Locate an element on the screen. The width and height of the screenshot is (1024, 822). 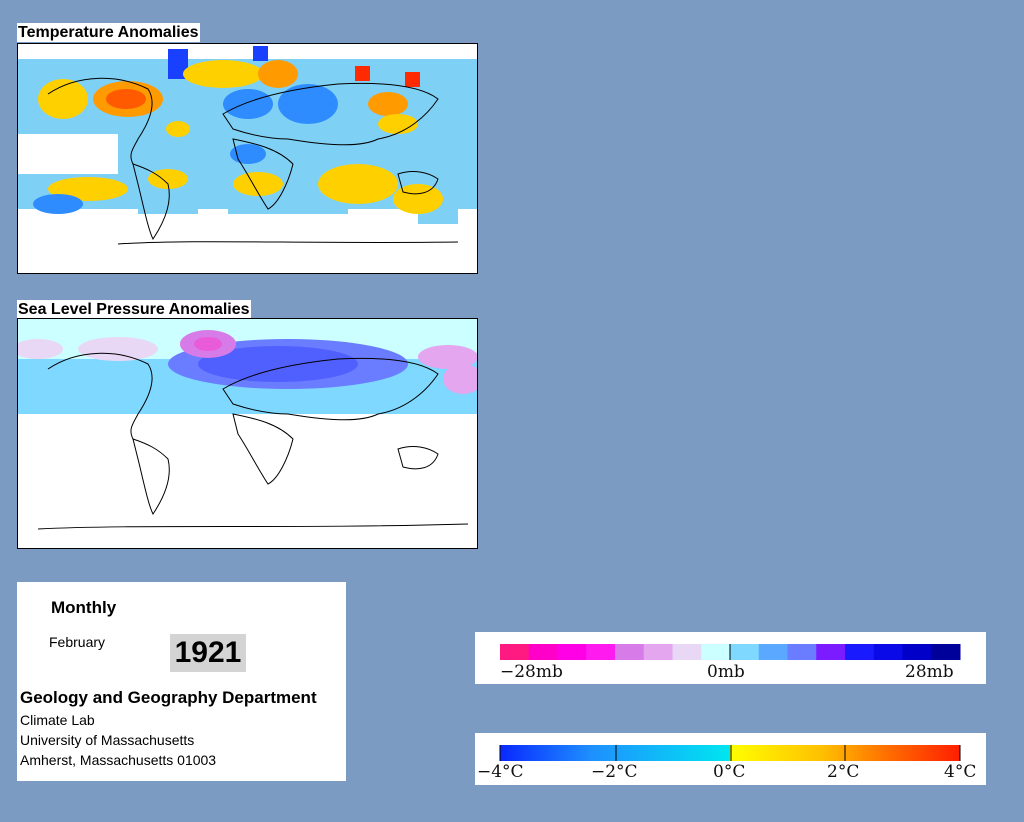
temperature-legend: −4°C −2°C 0°C 2°C 4°C is located at coordinates (730, 759).